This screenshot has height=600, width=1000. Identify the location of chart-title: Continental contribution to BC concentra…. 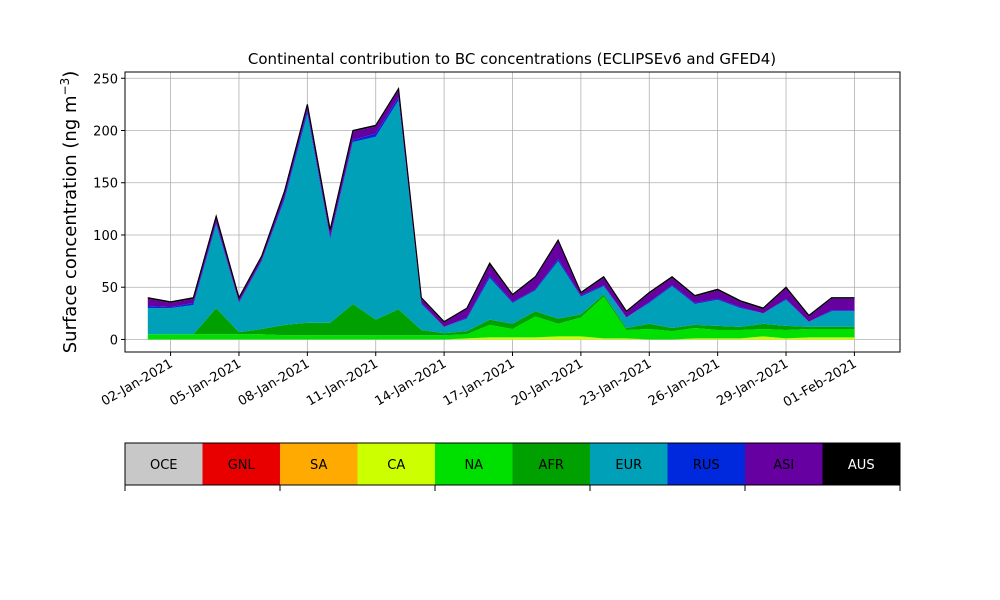
(512, 59).